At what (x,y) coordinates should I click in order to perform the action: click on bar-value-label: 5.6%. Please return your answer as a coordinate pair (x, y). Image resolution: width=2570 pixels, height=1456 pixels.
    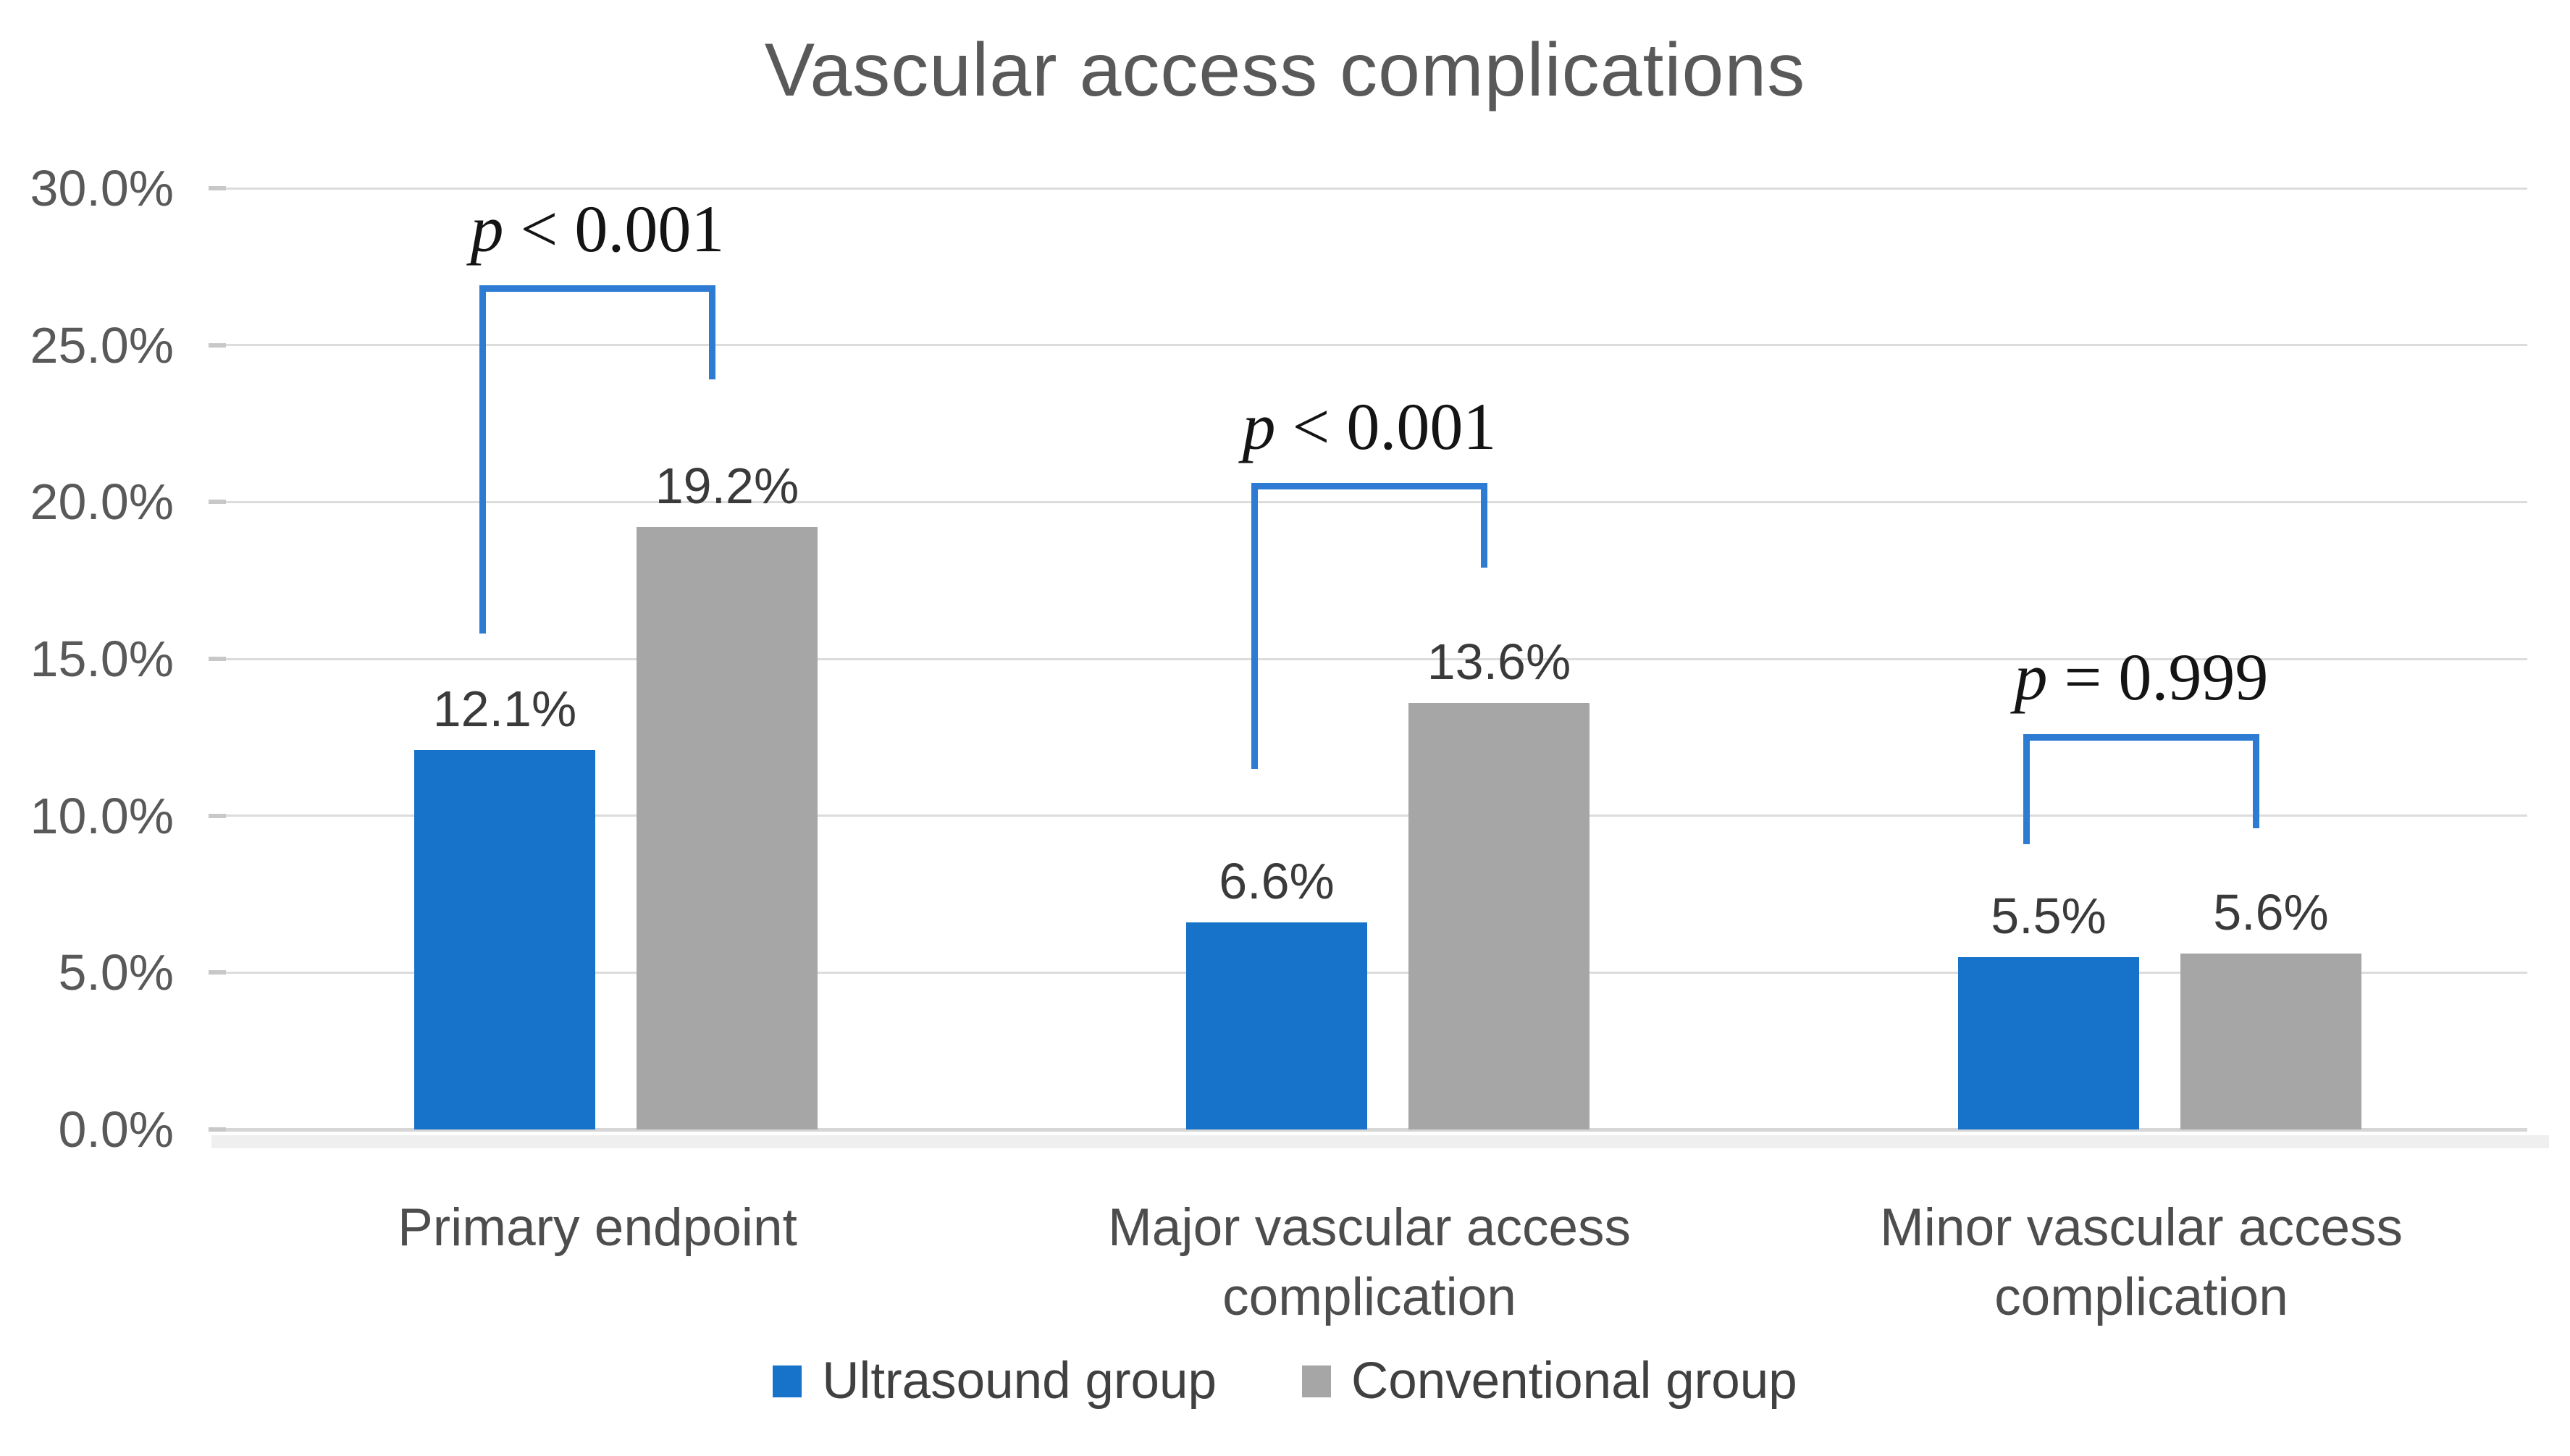
    Looking at the image, I should click on (2271, 912).